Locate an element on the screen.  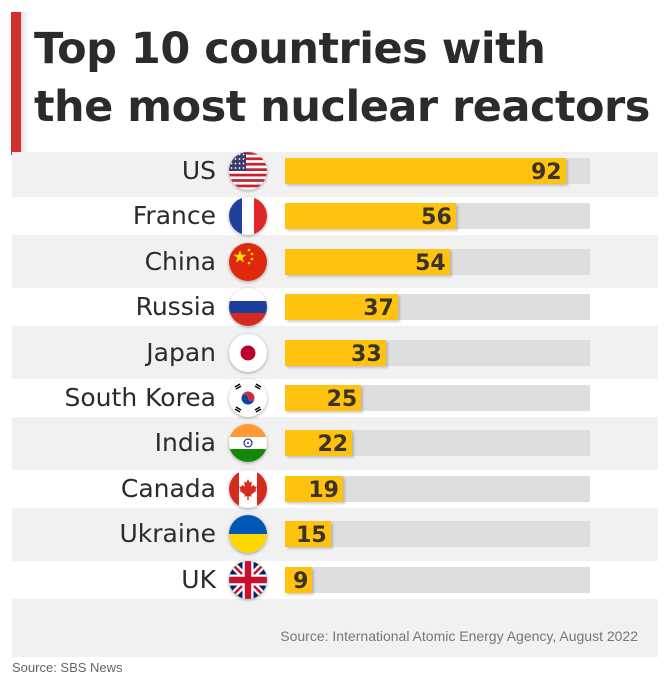
bar-canada is located at coordinates (314, 488).